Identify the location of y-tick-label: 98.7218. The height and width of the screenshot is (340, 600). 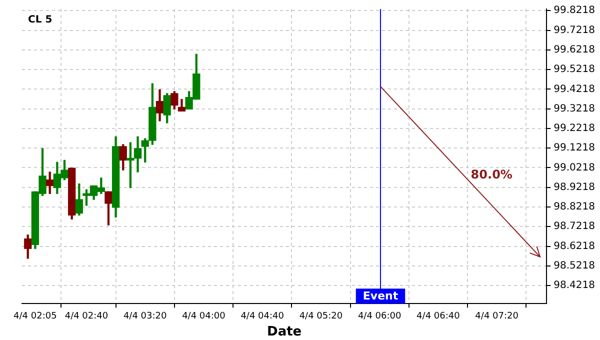
(575, 226).